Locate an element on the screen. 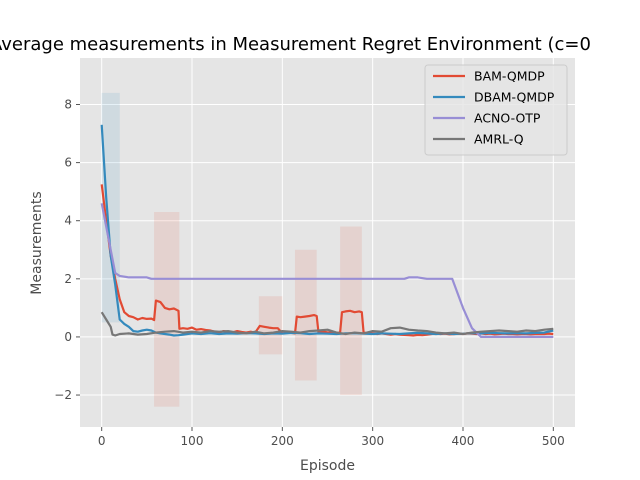 This screenshot has width=640, height=480. y-axis-ticks: −2 0 2 4 6 8 is located at coordinates (67, 249).